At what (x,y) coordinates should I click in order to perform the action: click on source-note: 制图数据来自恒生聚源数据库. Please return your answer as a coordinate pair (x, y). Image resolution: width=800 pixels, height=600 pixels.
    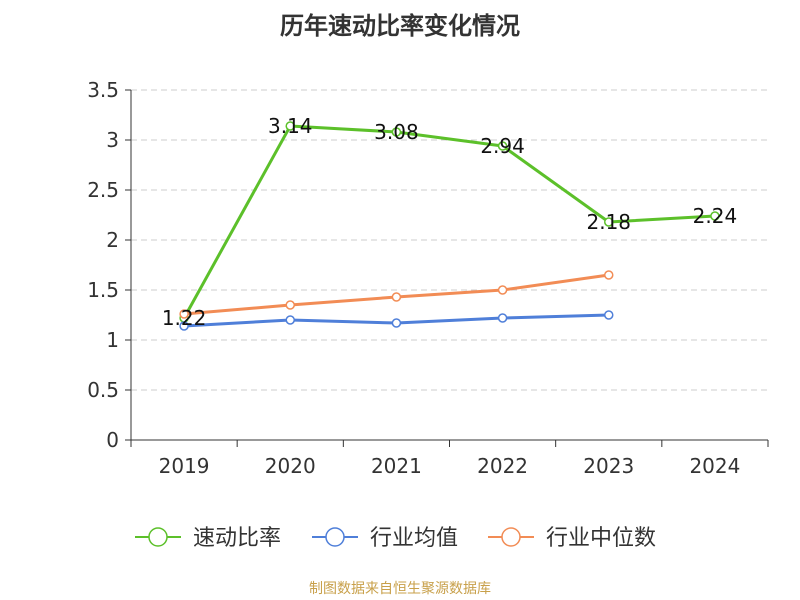
    Looking at the image, I should click on (400, 589).